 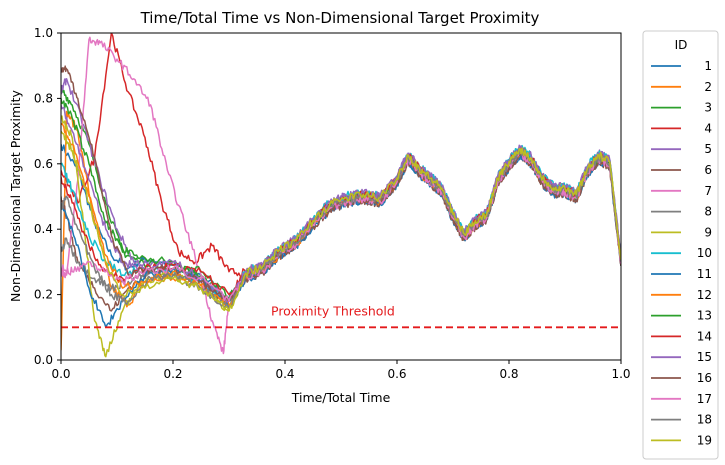 What do you see at coordinates (680, 245) in the screenshot?
I see `legend-box` at bounding box center [680, 245].